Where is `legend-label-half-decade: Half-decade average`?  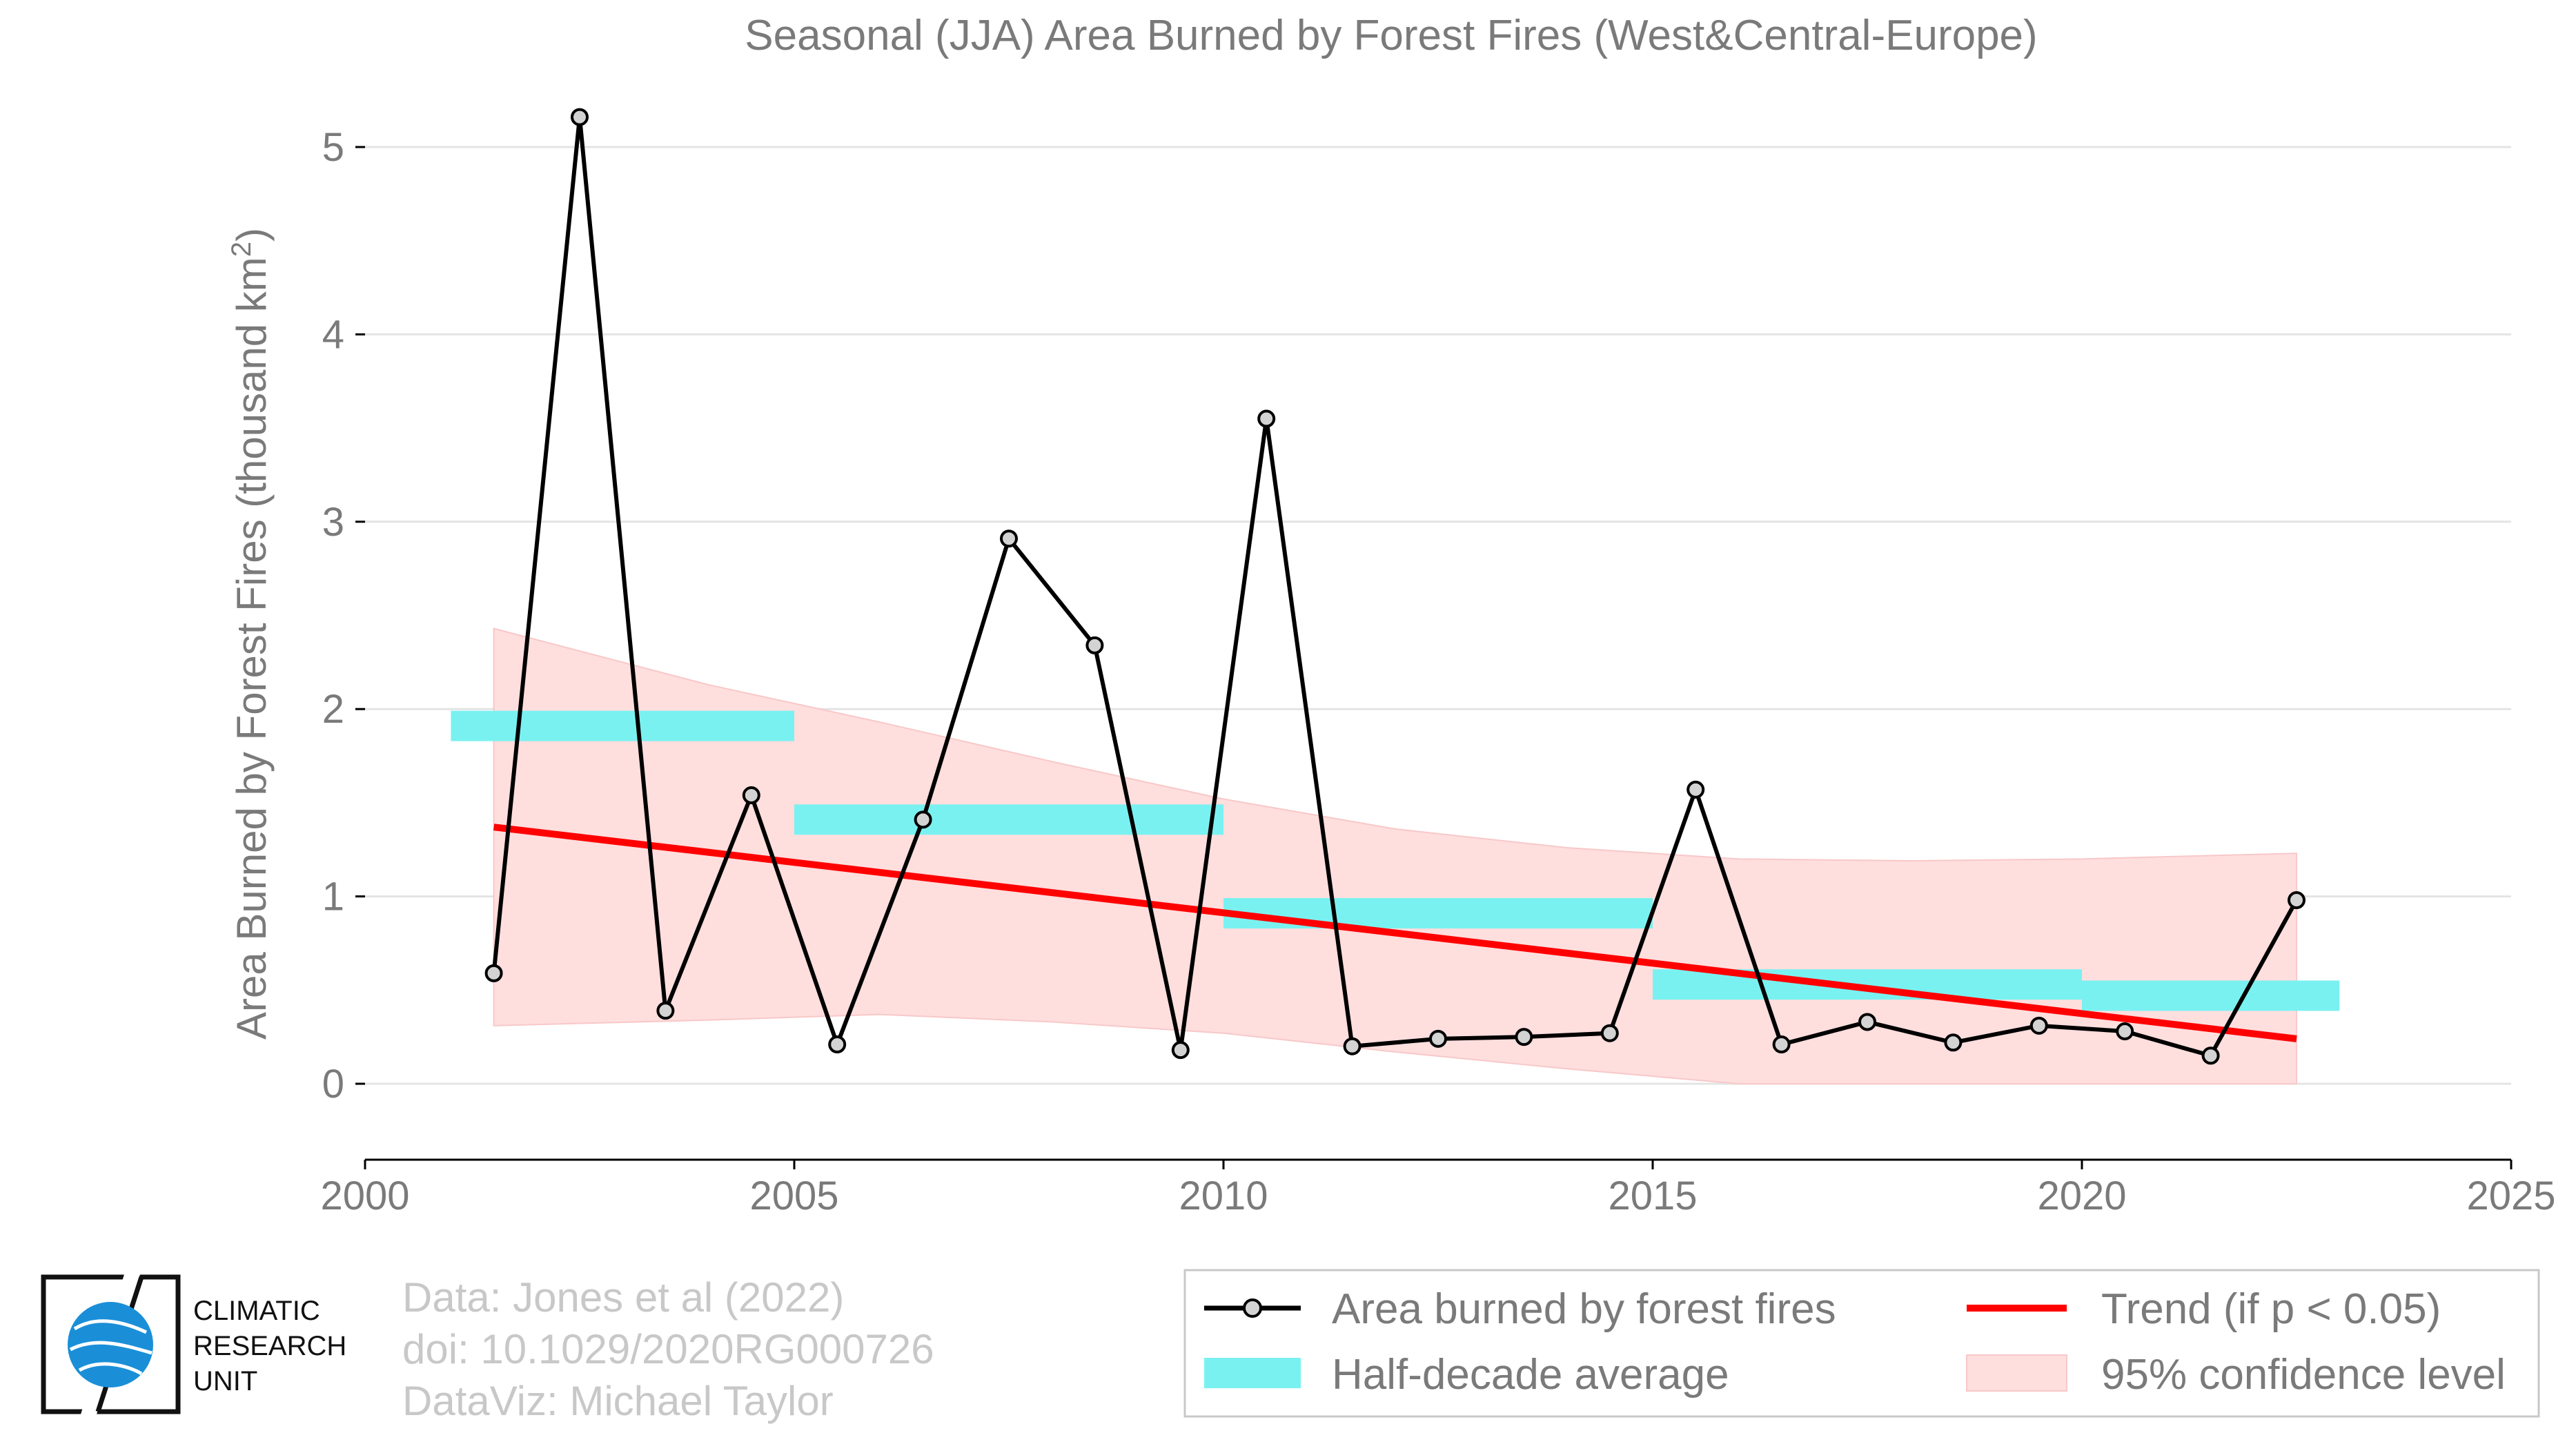 legend-label-half-decade: Half-decade average is located at coordinates (1530, 1375).